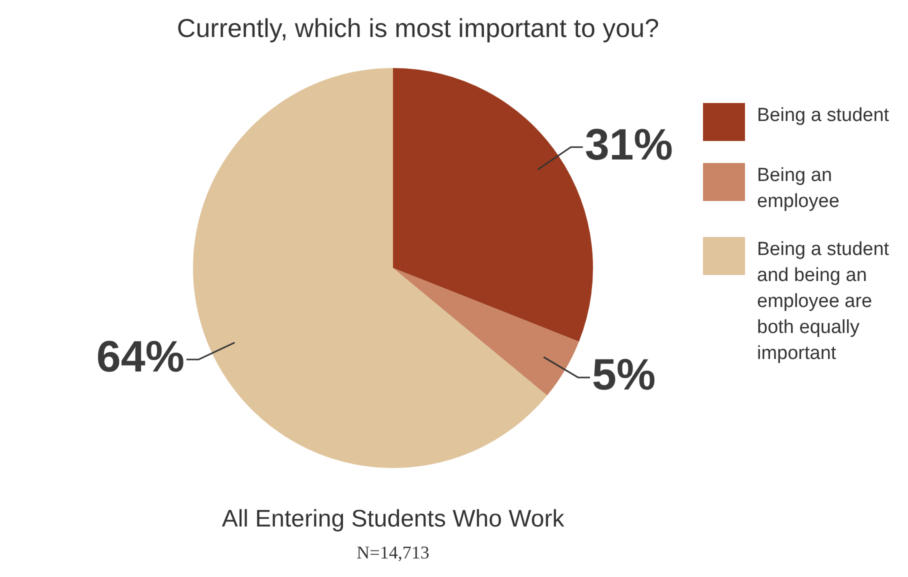 The width and height of the screenshot is (908, 577). Describe the element at coordinates (628, 145) in the screenshot. I see `data-label: 31%` at that location.